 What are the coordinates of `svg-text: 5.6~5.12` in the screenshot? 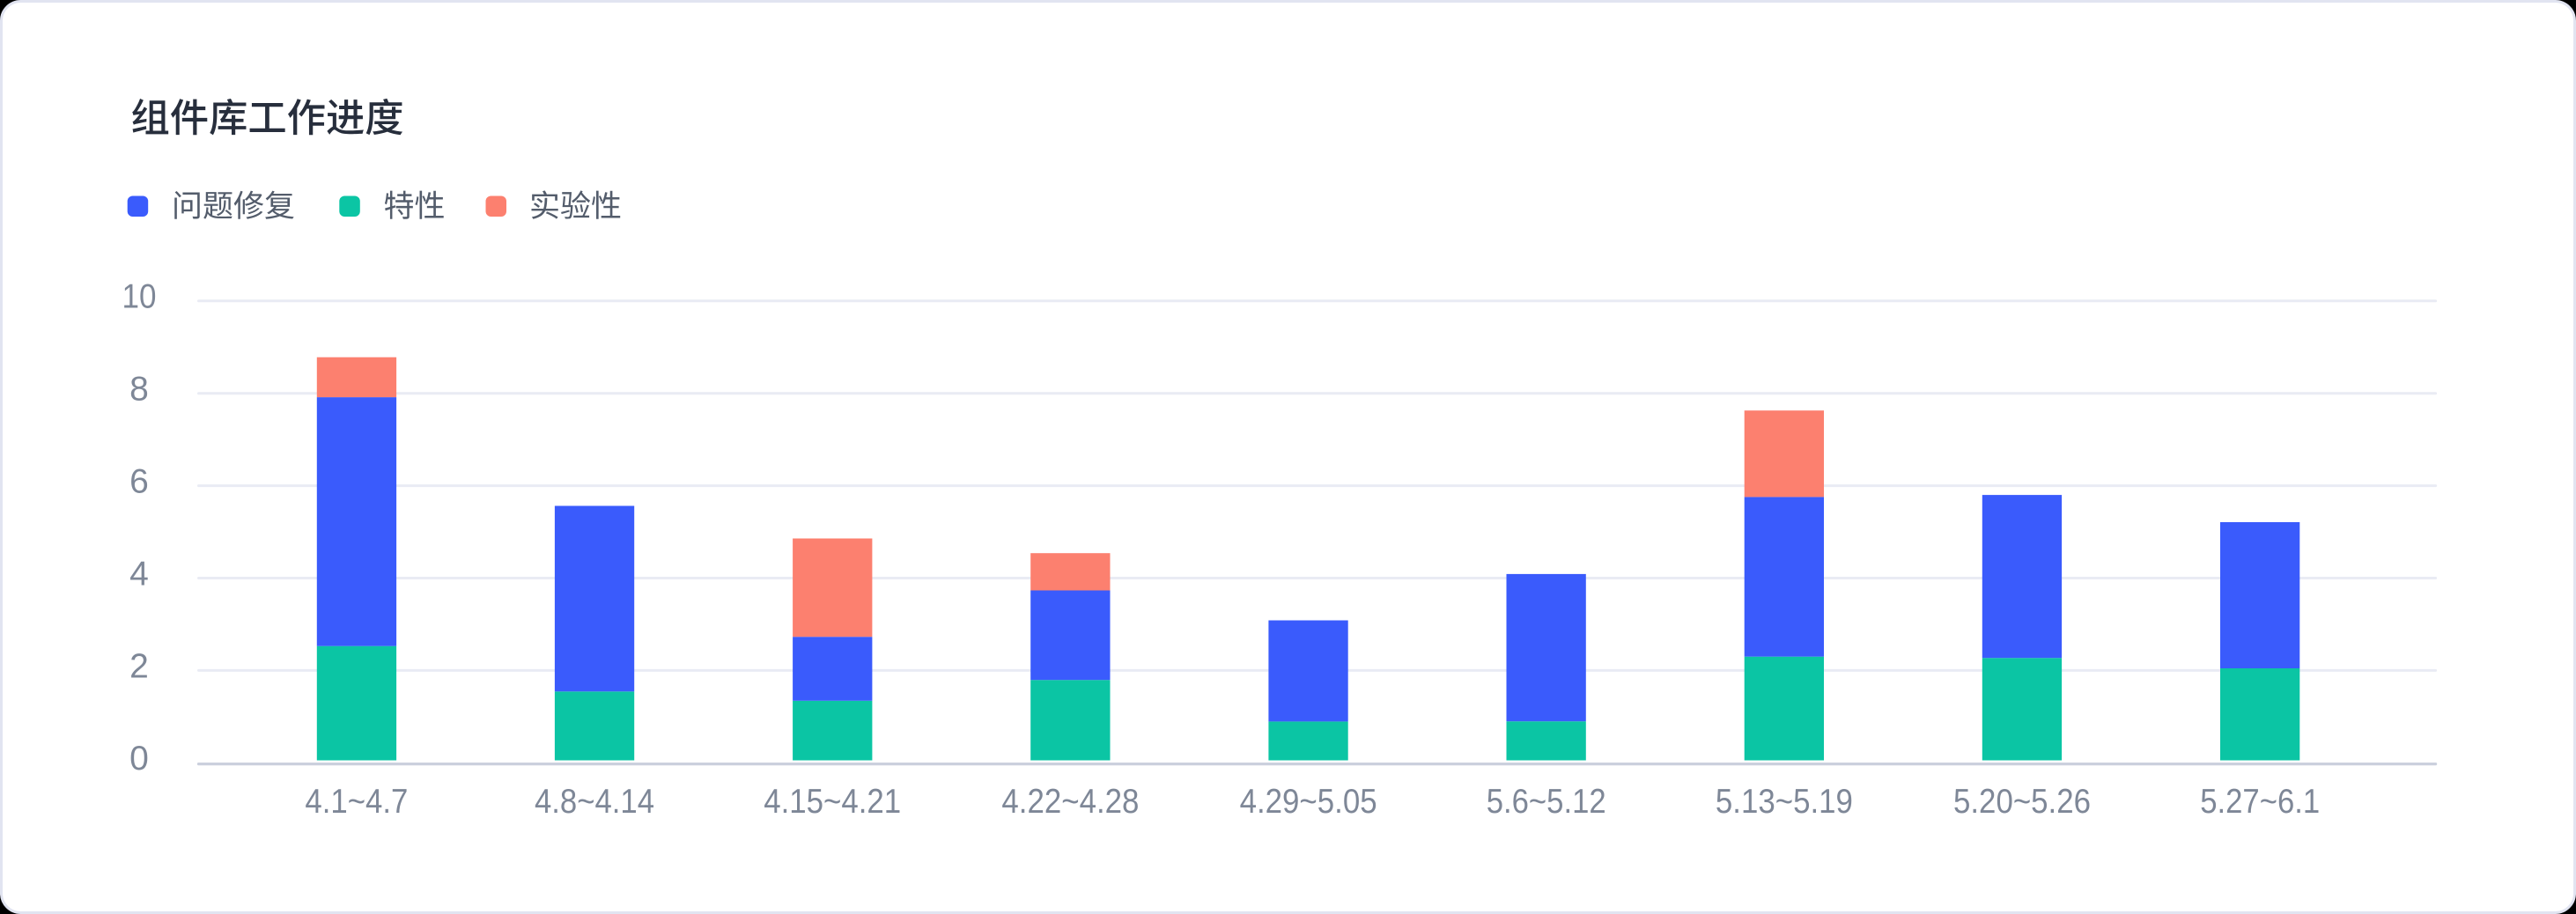 It's located at (1546, 802).